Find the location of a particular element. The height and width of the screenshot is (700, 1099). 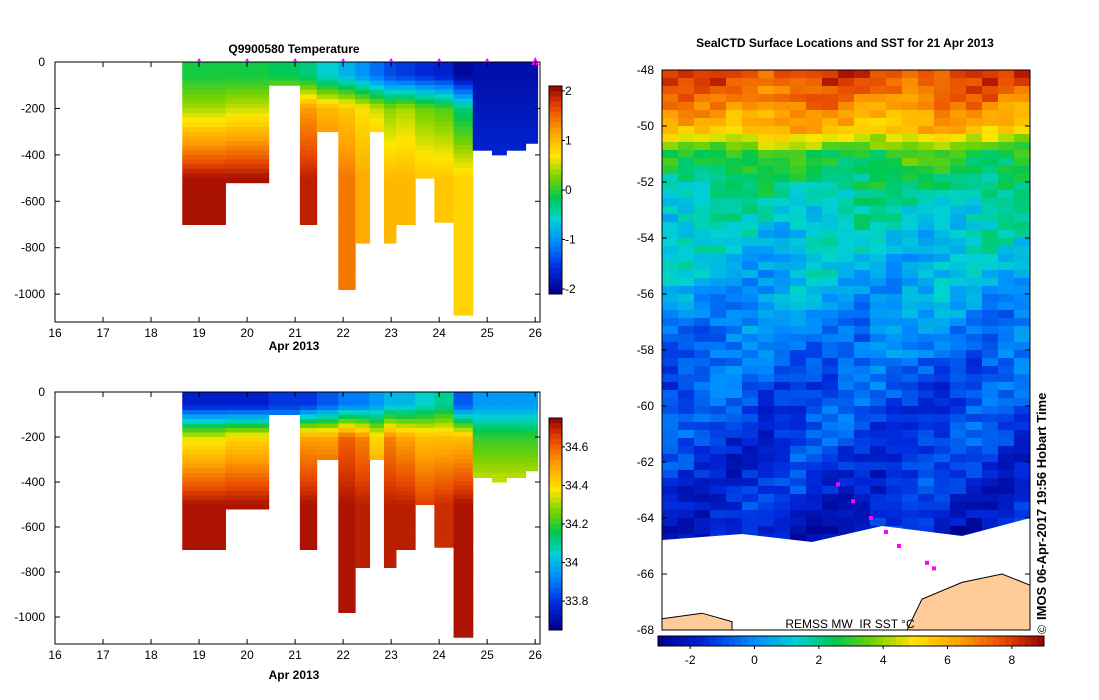

lat-tick-label: -64 is located at coordinates (646, 518).